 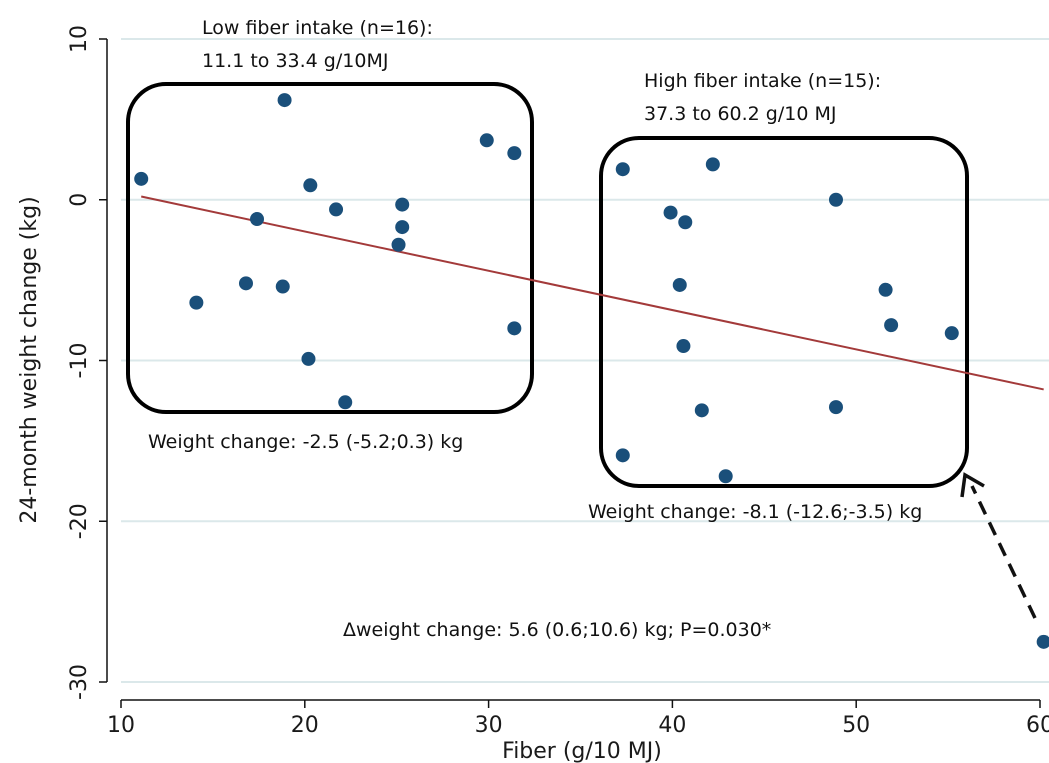 What do you see at coordinates (1003, 552) in the screenshot?
I see `arrow-shaft` at bounding box center [1003, 552].